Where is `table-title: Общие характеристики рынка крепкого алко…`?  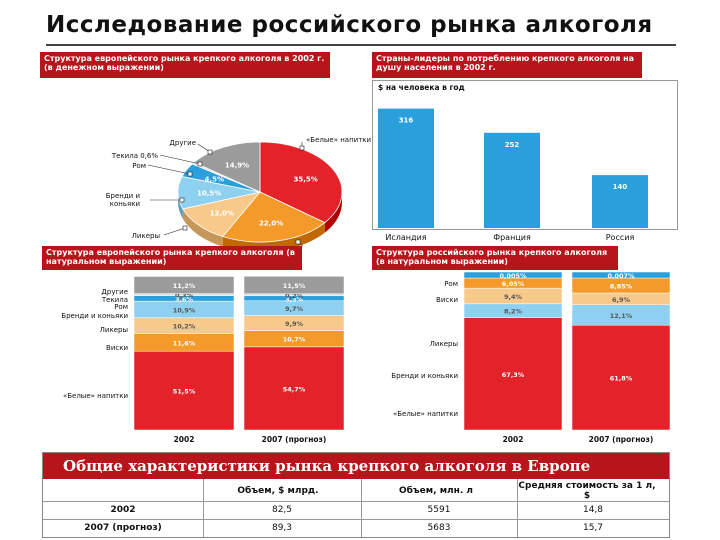
table-title: Общие характеристики рынка крепкого алко… is located at coordinates (356, 466).